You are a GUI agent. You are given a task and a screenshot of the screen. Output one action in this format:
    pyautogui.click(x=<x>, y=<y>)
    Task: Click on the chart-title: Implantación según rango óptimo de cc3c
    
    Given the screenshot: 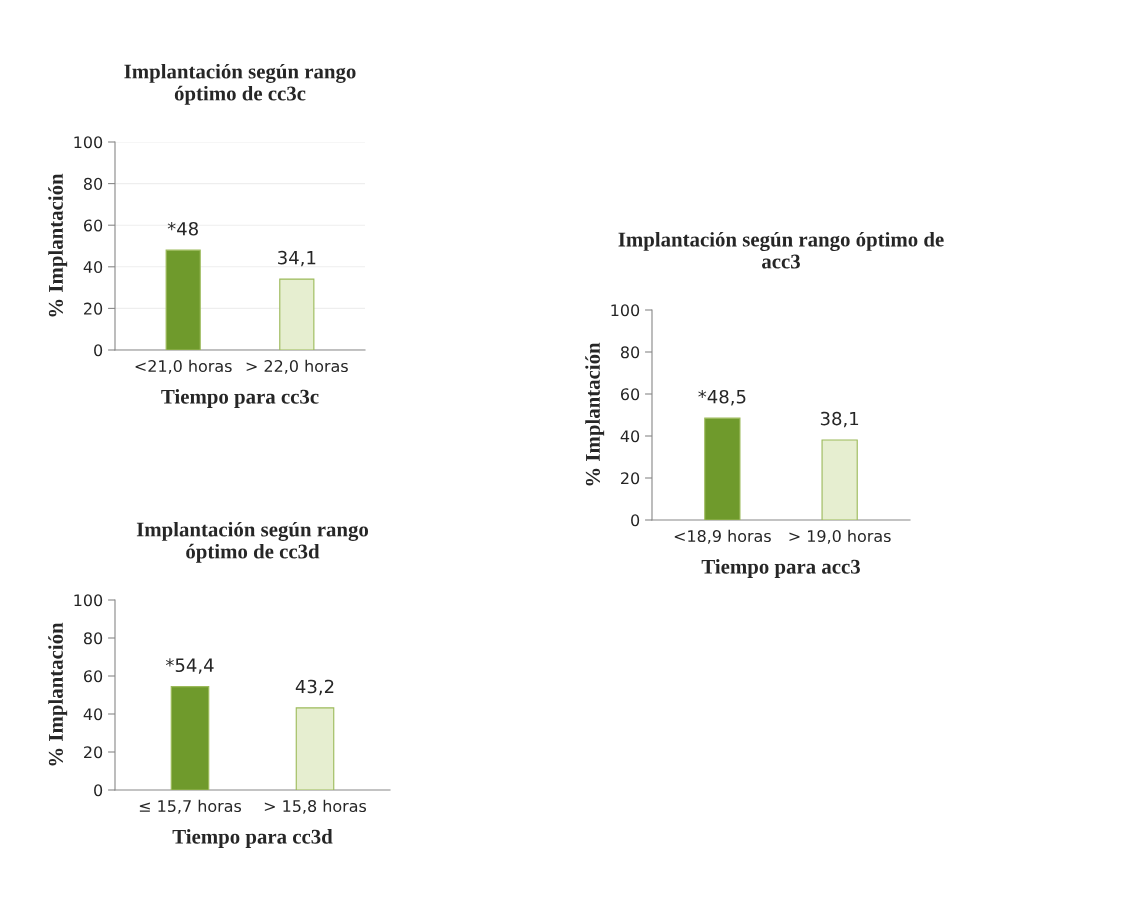 What is the action you would take?
    pyautogui.click(x=240, y=84)
    